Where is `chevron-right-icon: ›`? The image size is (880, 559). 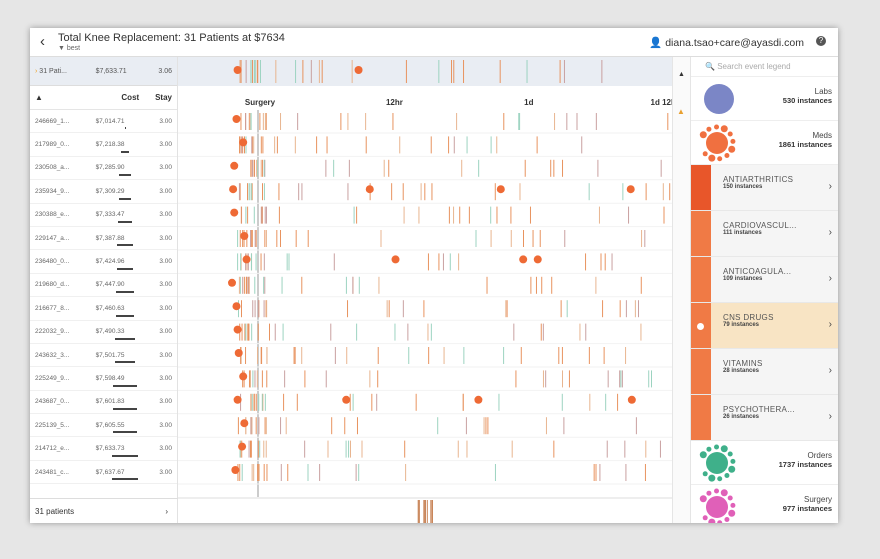 chevron-right-icon: › is located at coordinates (36, 71).